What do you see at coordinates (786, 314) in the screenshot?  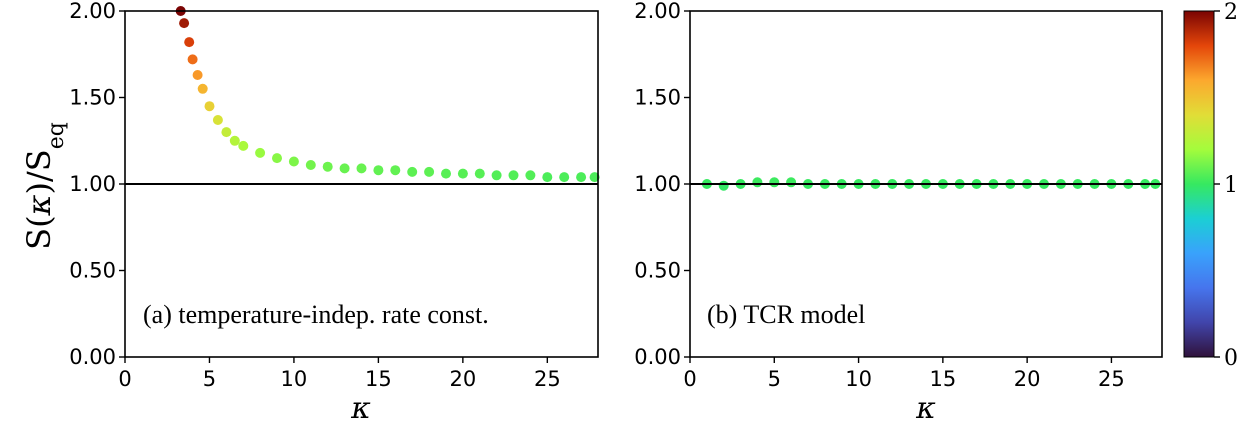 I see `panel-b-annotation: (b) TCR model` at bounding box center [786, 314].